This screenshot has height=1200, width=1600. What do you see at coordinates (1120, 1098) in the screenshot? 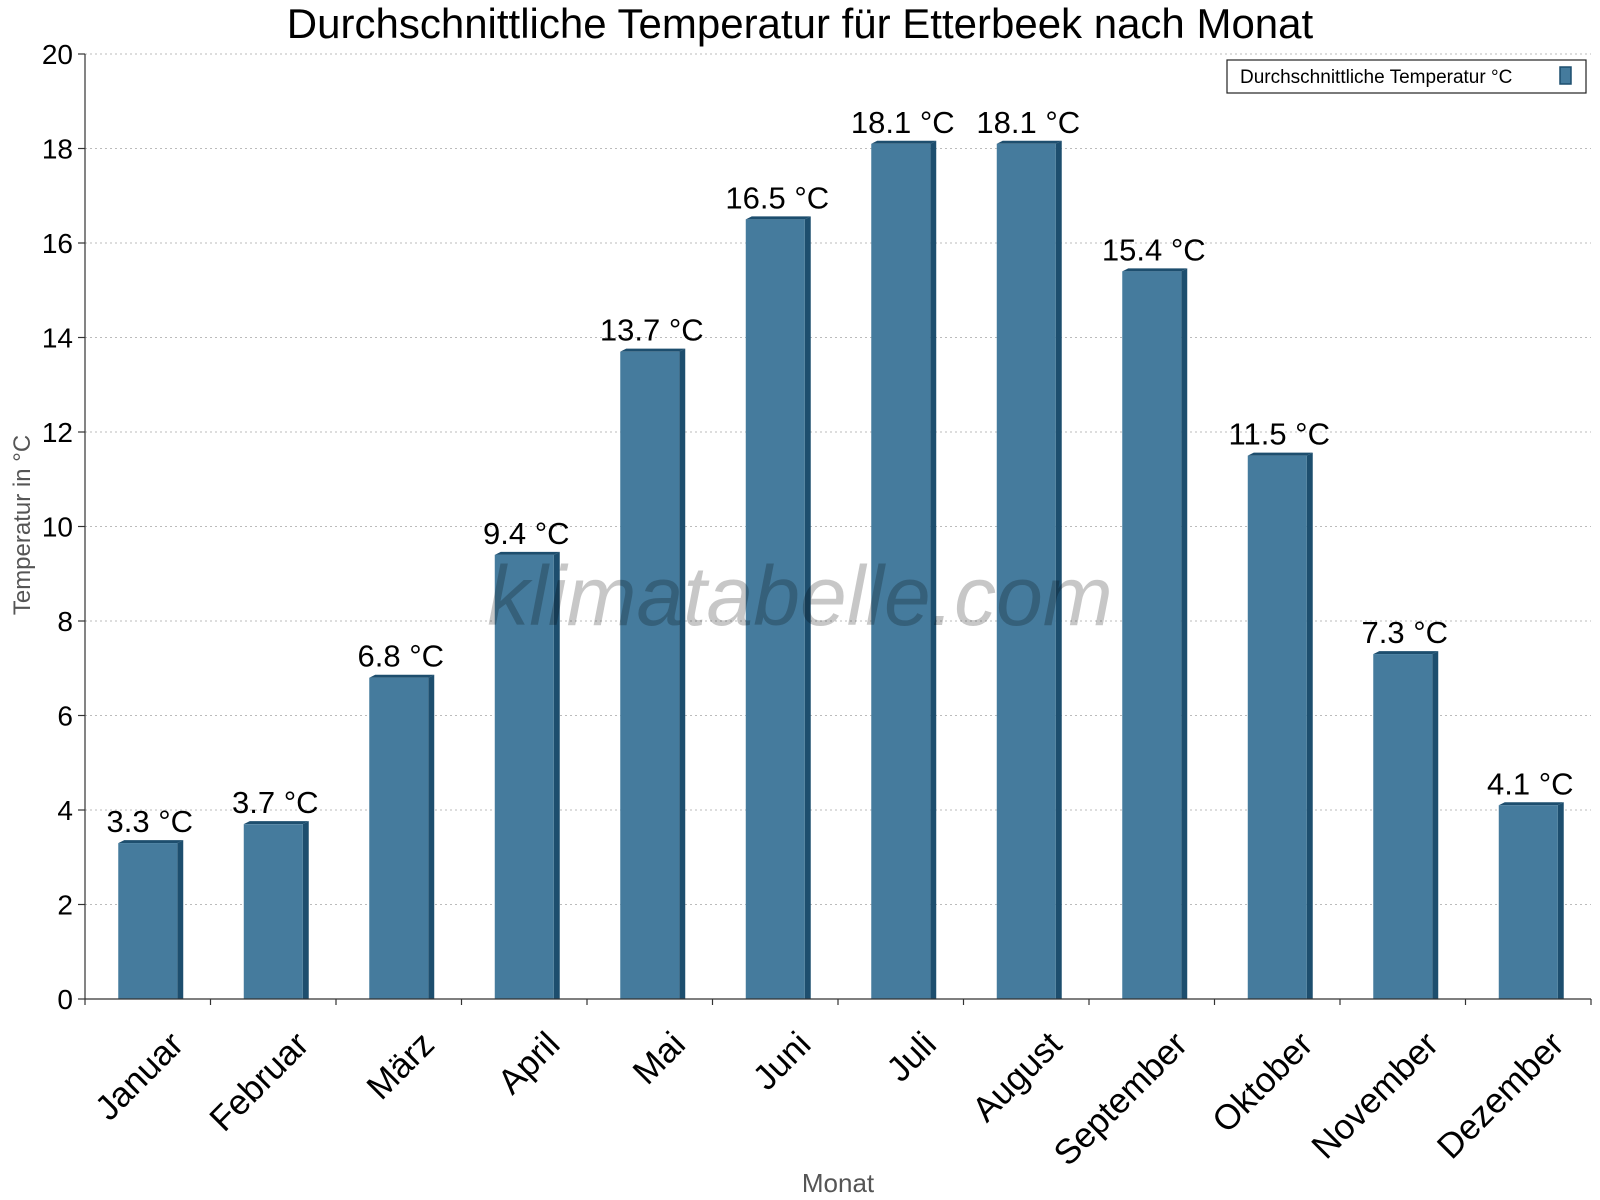
I see `x-tick-label: September` at bounding box center [1120, 1098].